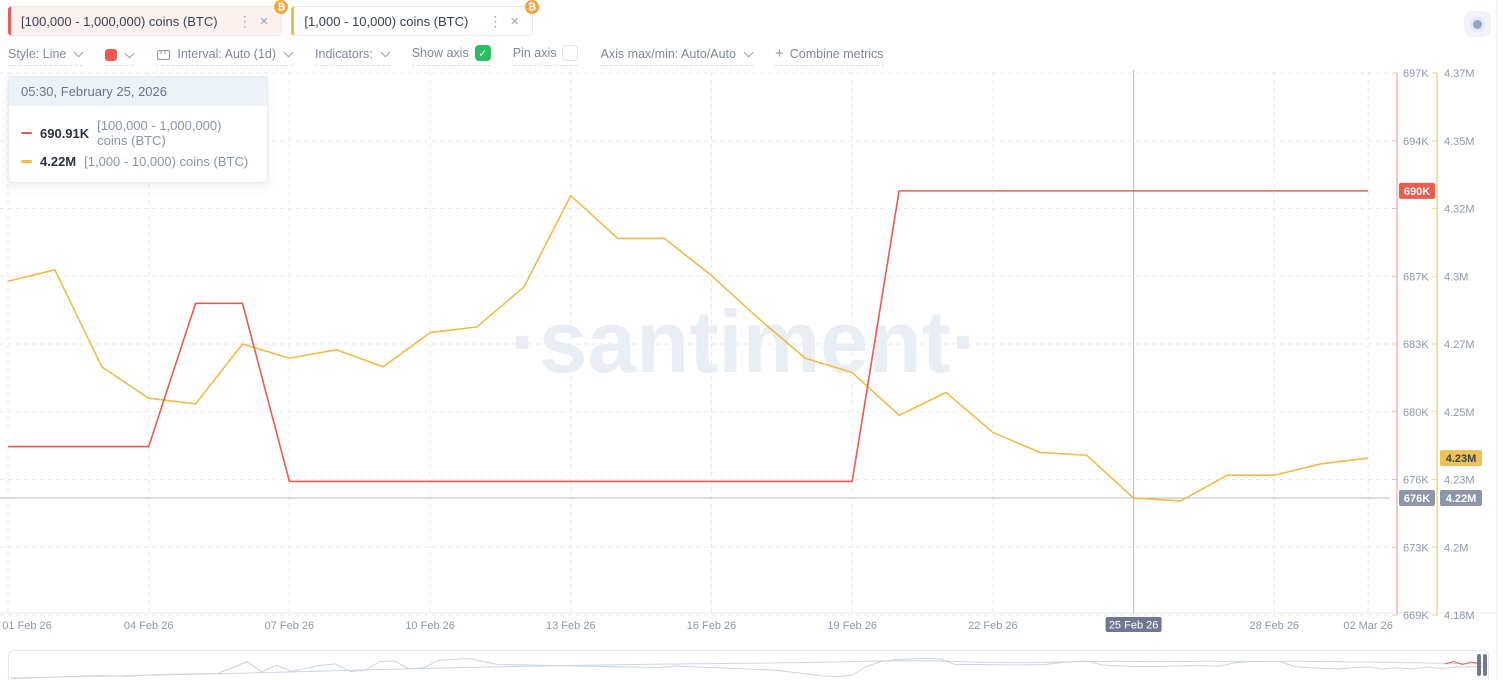  Describe the element at coordinates (1416, 277) in the screenshot. I see `svg-text: 687K` at that location.